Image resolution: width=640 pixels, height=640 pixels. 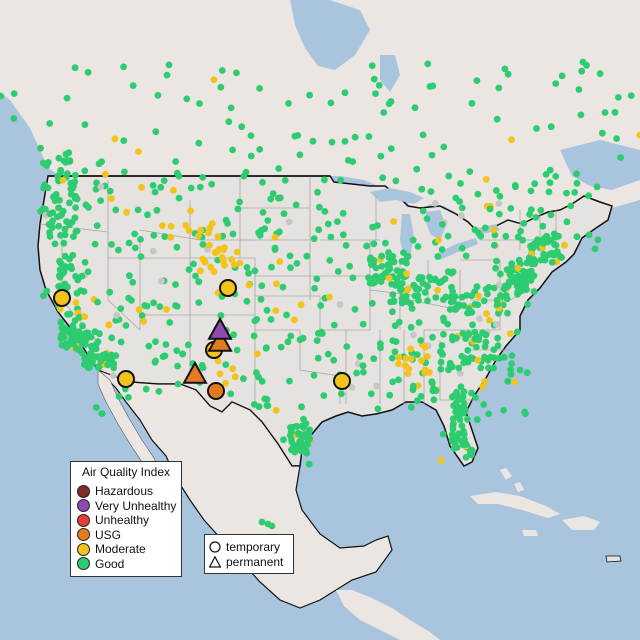 What do you see at coordinates (397, 196) in the screenshot?
I see `lake-superior` at bounding box center [397, 196].